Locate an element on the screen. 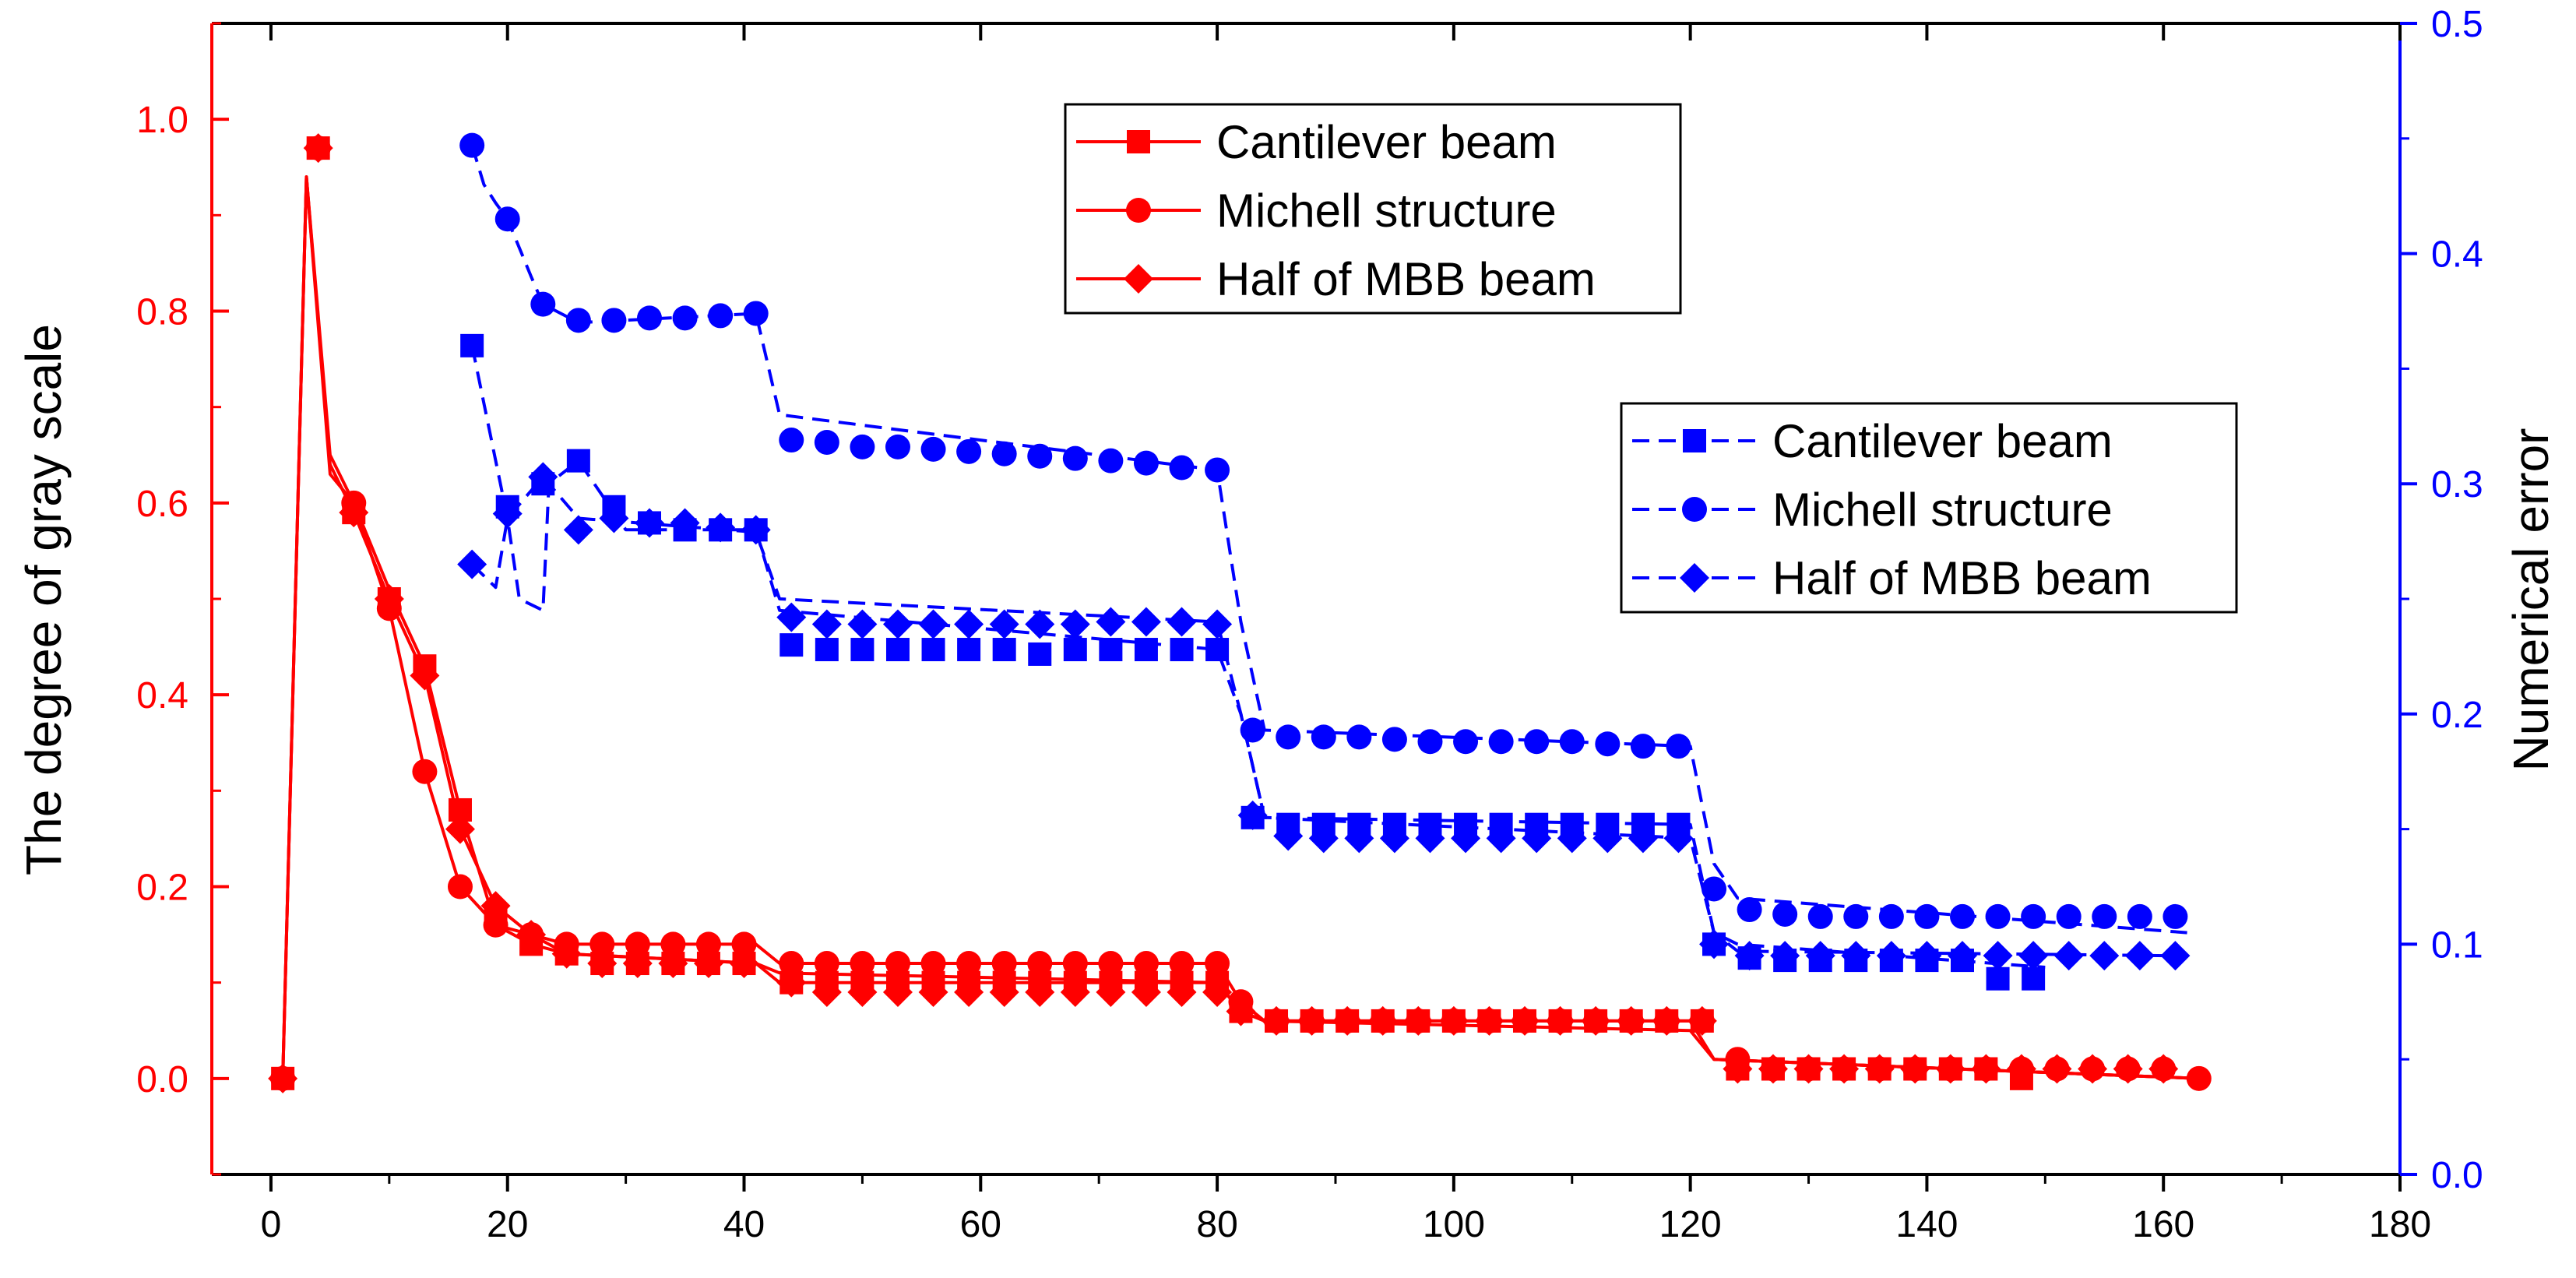 Image resolution: width=2576 pixels, height=1278 pixels. legend-marker-square is located at coordinates (1694, 440).